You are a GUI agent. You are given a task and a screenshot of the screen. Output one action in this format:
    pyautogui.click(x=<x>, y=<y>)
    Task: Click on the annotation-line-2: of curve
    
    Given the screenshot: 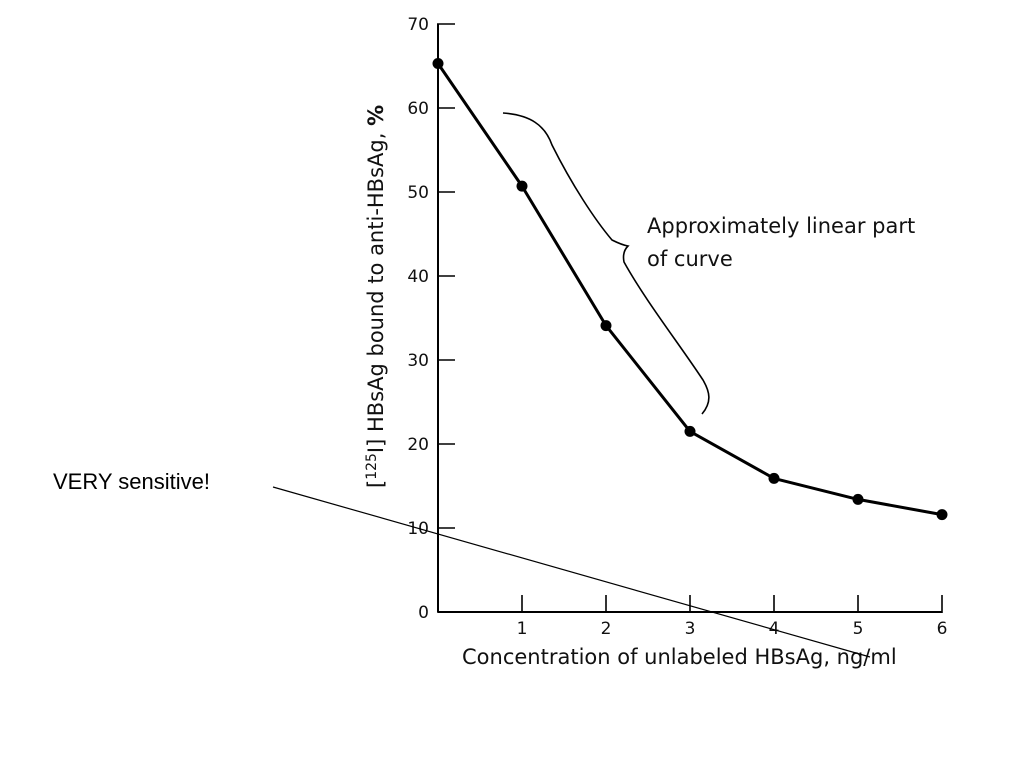 What is the action you would take?
    pyautogui.click(x=690, y=259)
    